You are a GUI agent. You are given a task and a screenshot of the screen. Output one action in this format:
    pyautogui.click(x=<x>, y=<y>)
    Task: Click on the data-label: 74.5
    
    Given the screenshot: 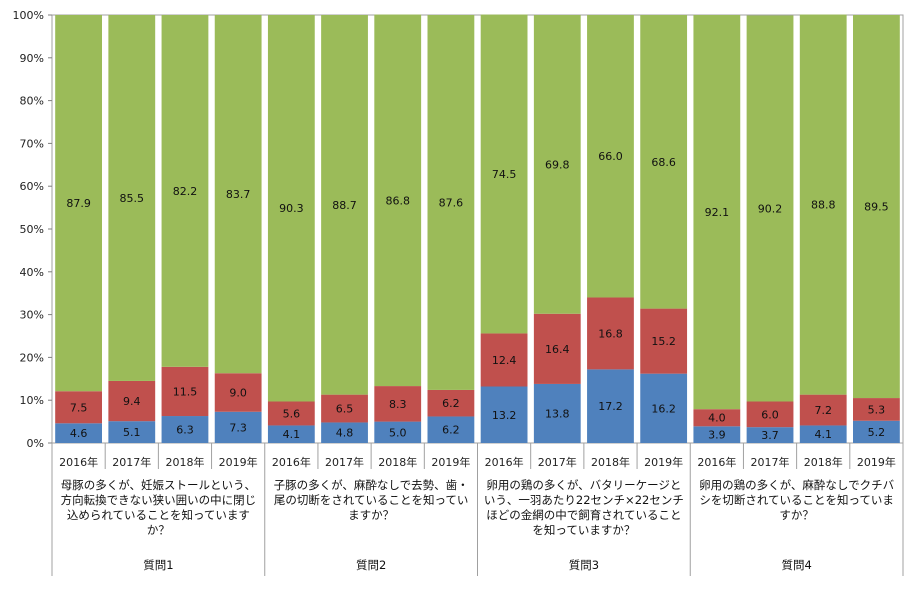 What is the action you would take?
    pyautogui.click(x=504, y=174)
    